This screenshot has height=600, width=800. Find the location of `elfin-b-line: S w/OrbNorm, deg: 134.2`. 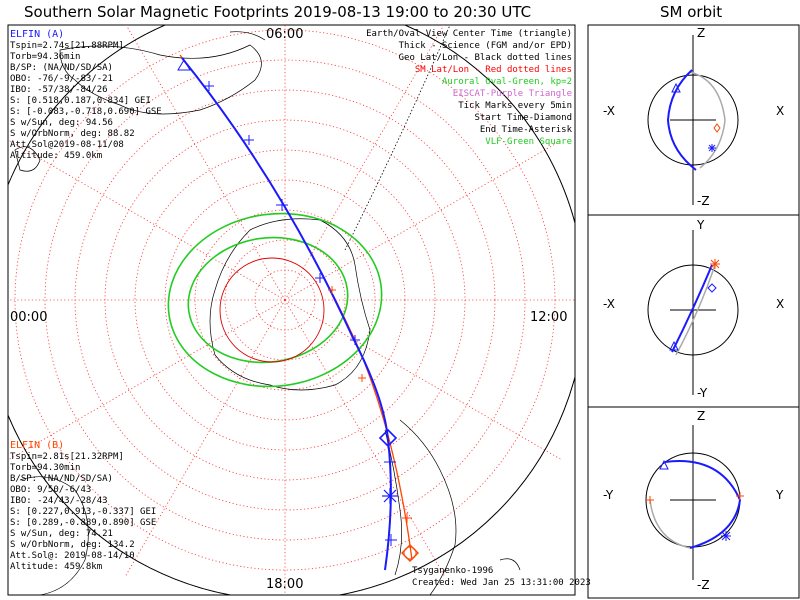

elfin-b-line: S w/OrbNorm, deg: 134.2 is located at coordinates (72, 545).